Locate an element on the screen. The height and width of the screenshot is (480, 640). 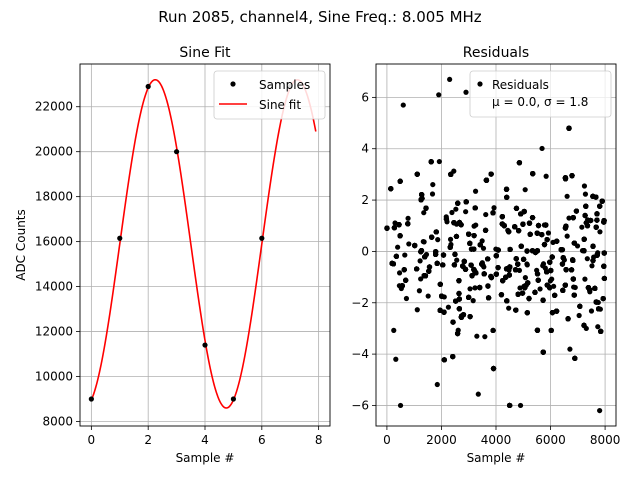
sine-fit-ytick-label: 12000 is located at coordinates (54, 332).